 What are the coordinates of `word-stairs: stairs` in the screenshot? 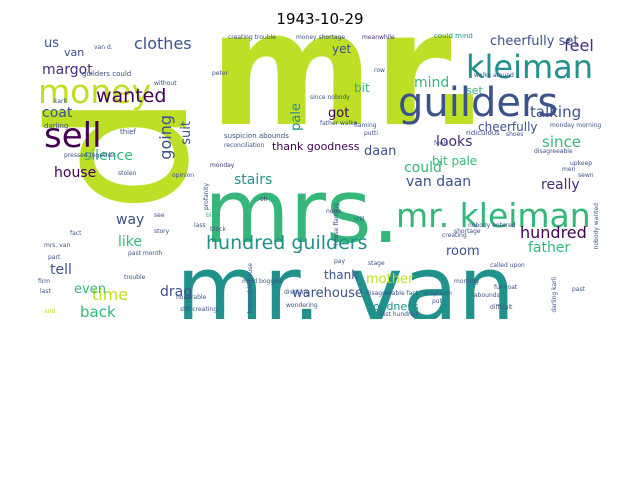 It's located at (253, 180).